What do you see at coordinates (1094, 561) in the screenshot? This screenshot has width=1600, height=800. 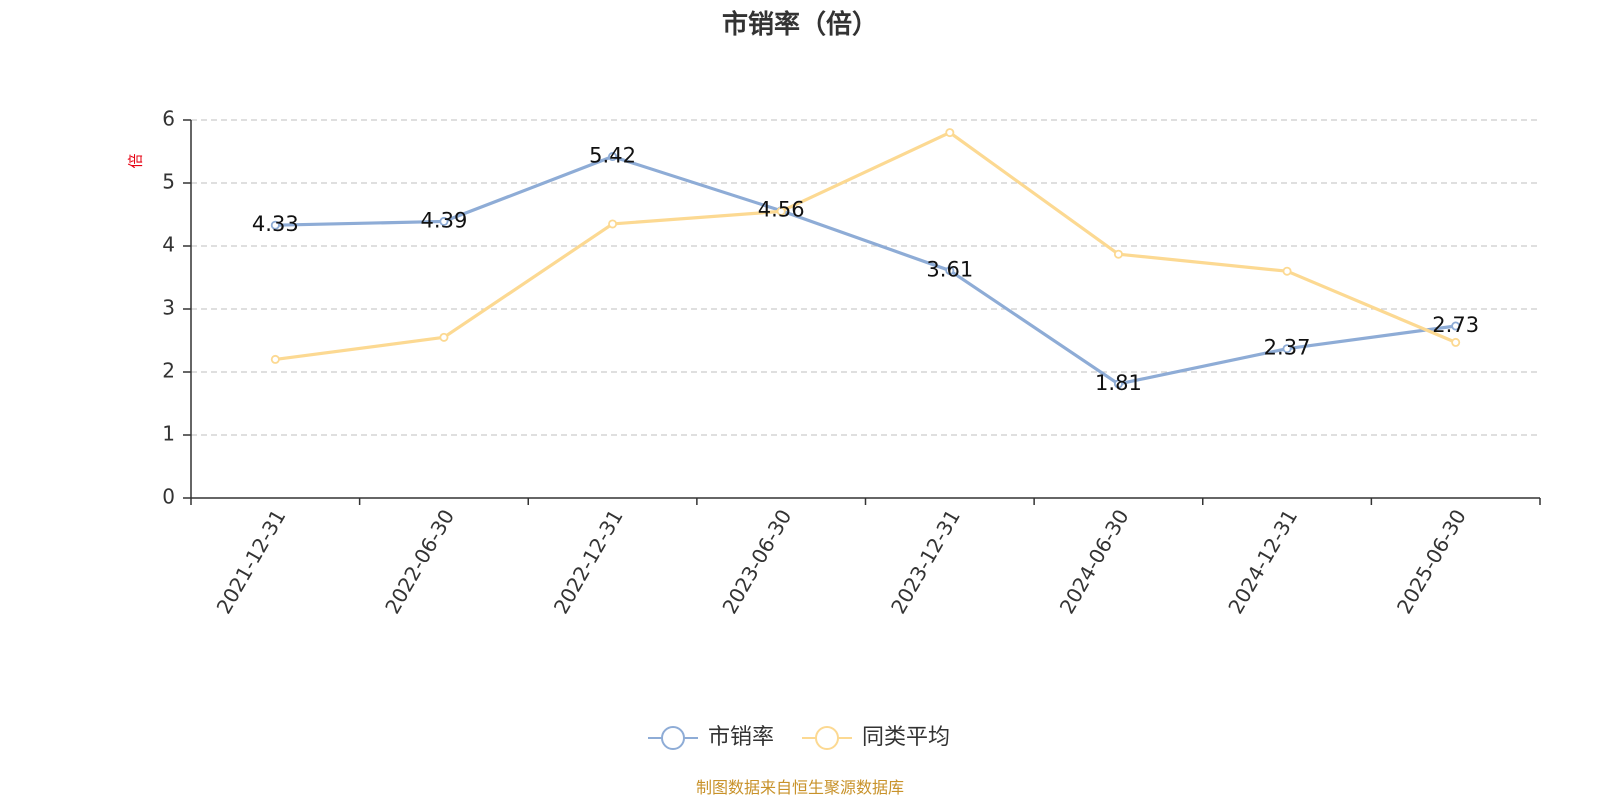 I see `x-tick-label: 2024-06-30` at bounding box center [1094, 561].